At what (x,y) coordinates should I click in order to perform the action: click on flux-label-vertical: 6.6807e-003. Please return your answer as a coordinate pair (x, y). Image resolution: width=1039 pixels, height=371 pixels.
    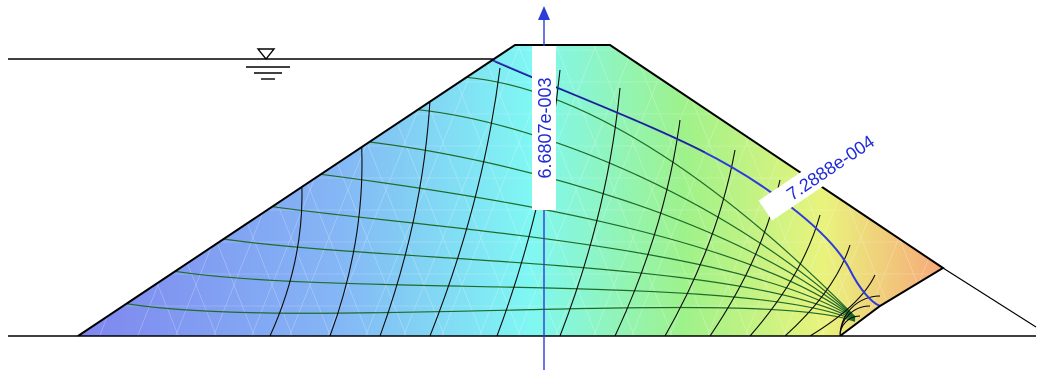
    Looking at the image, I should click on (545, 127).